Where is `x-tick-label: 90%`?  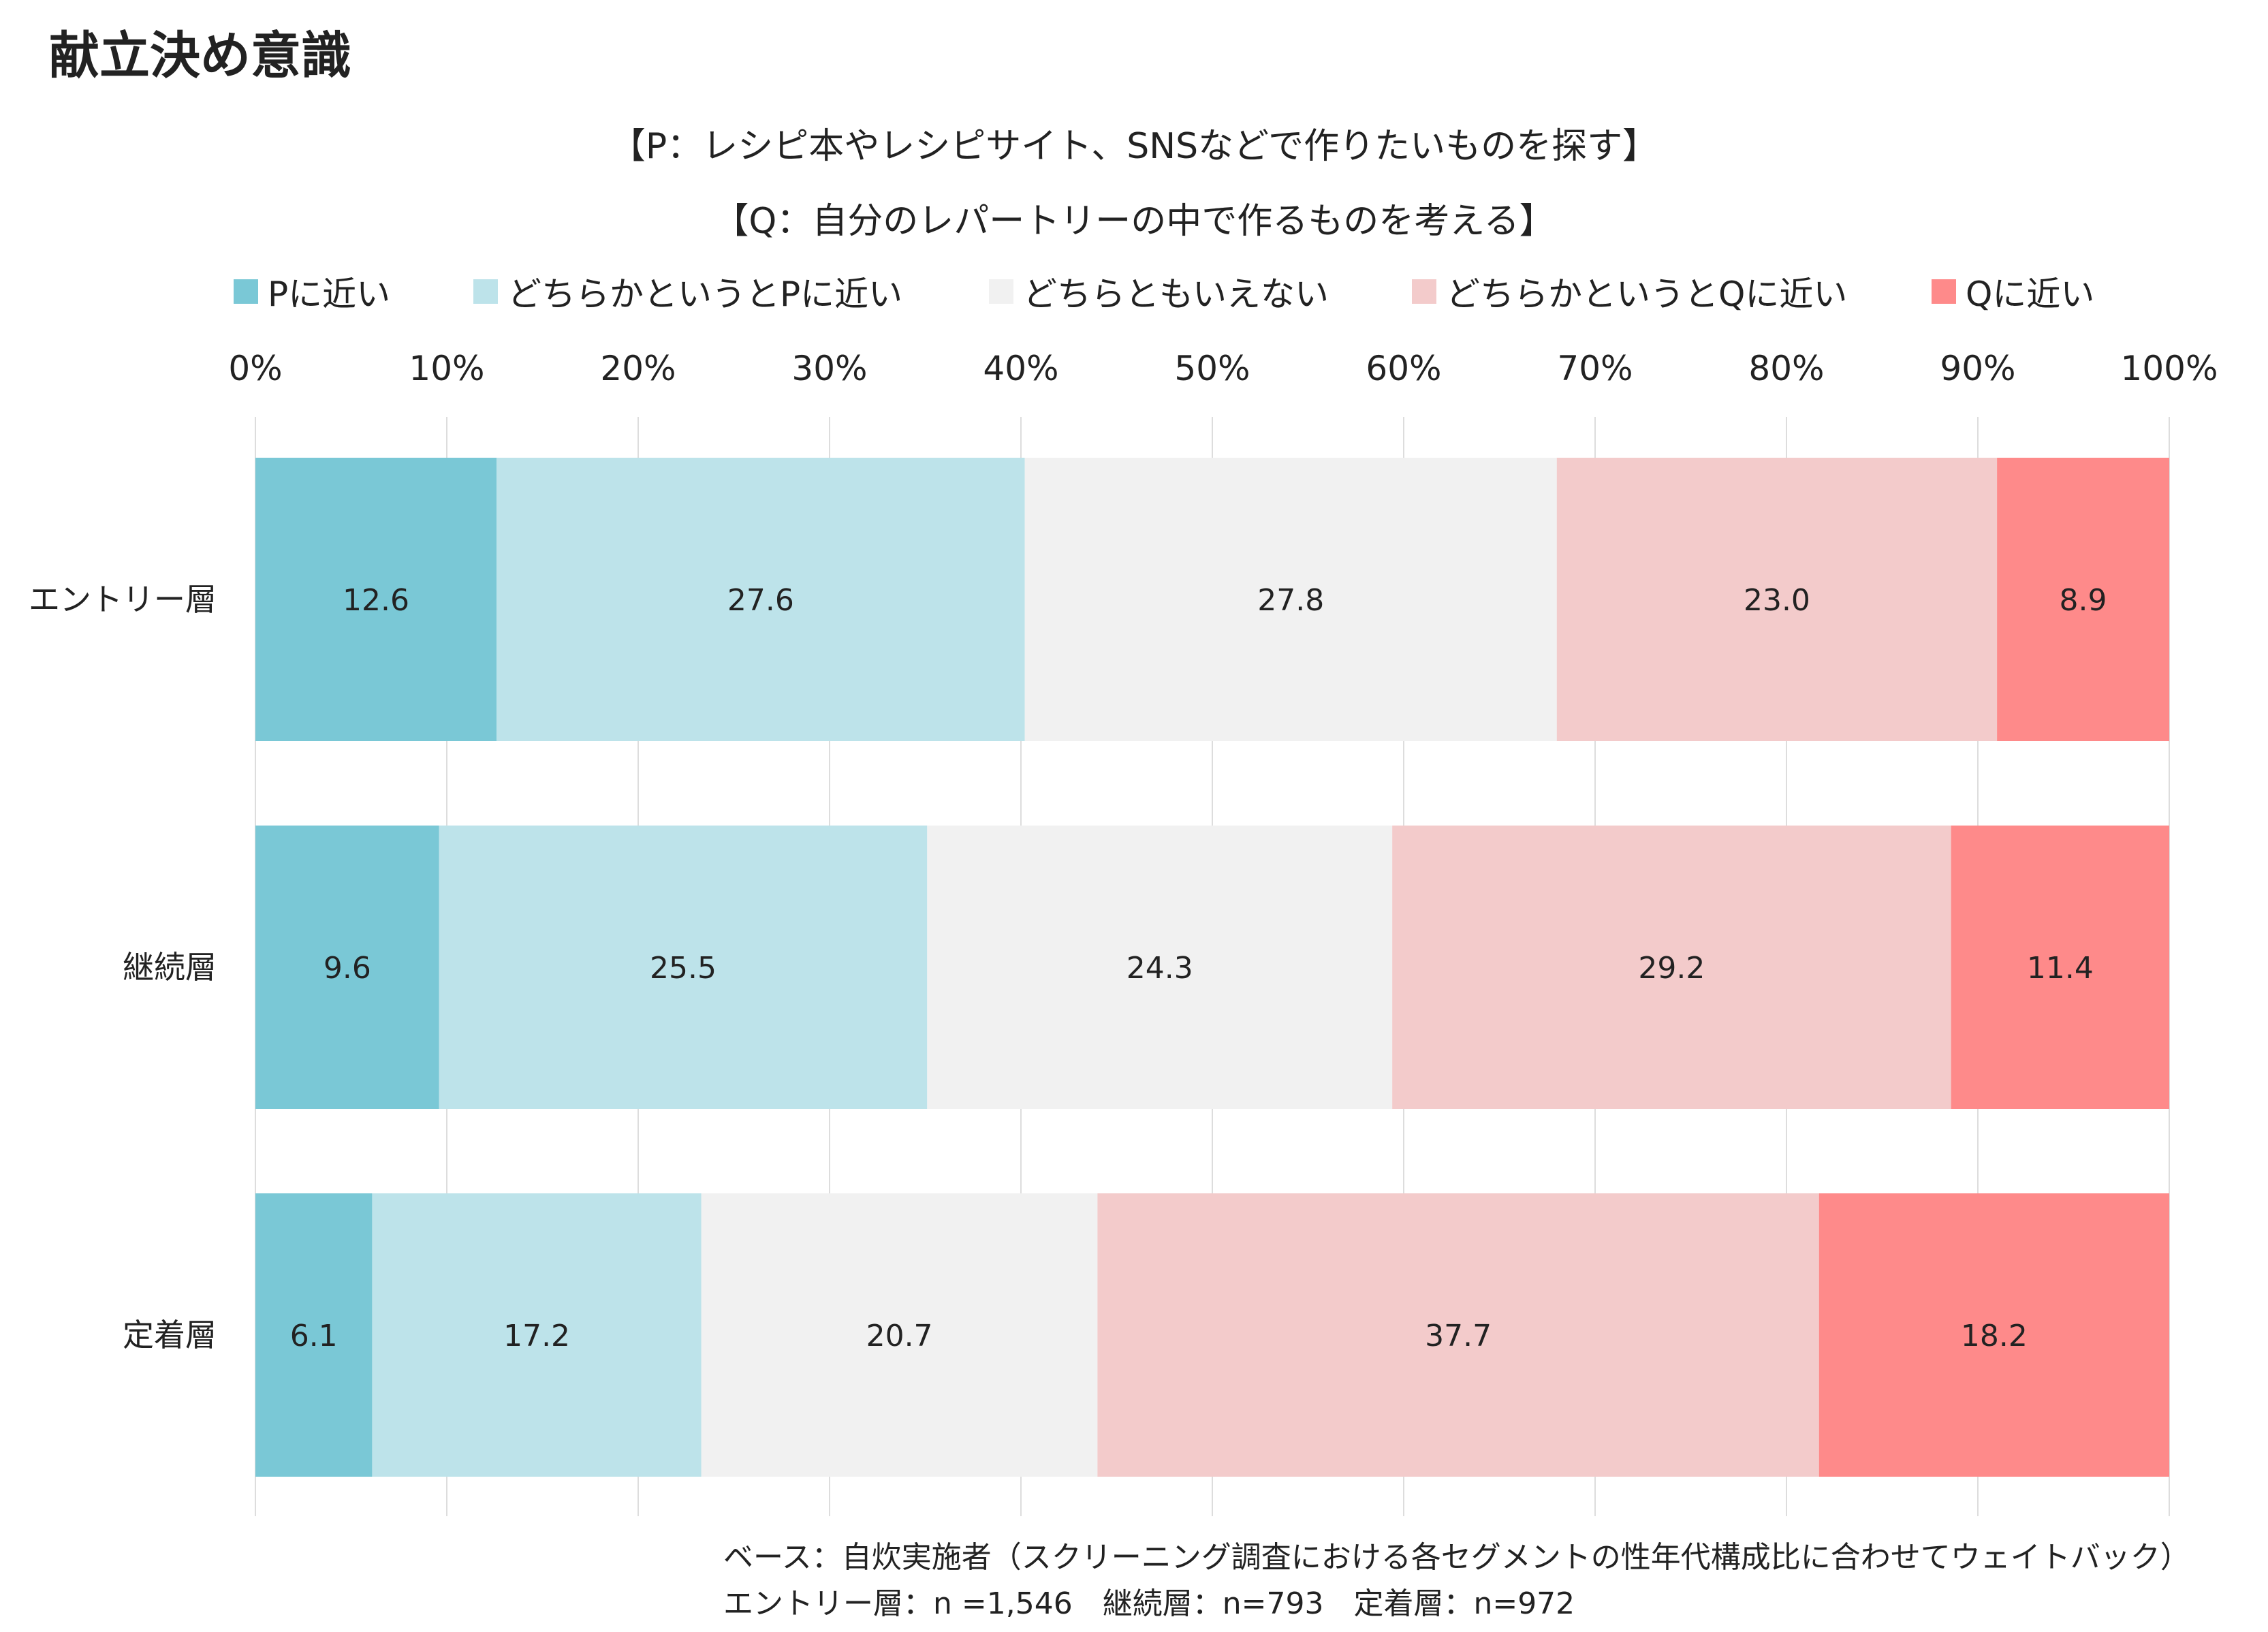 x-tick-label: 90% is located at coordinates (1977, 368).